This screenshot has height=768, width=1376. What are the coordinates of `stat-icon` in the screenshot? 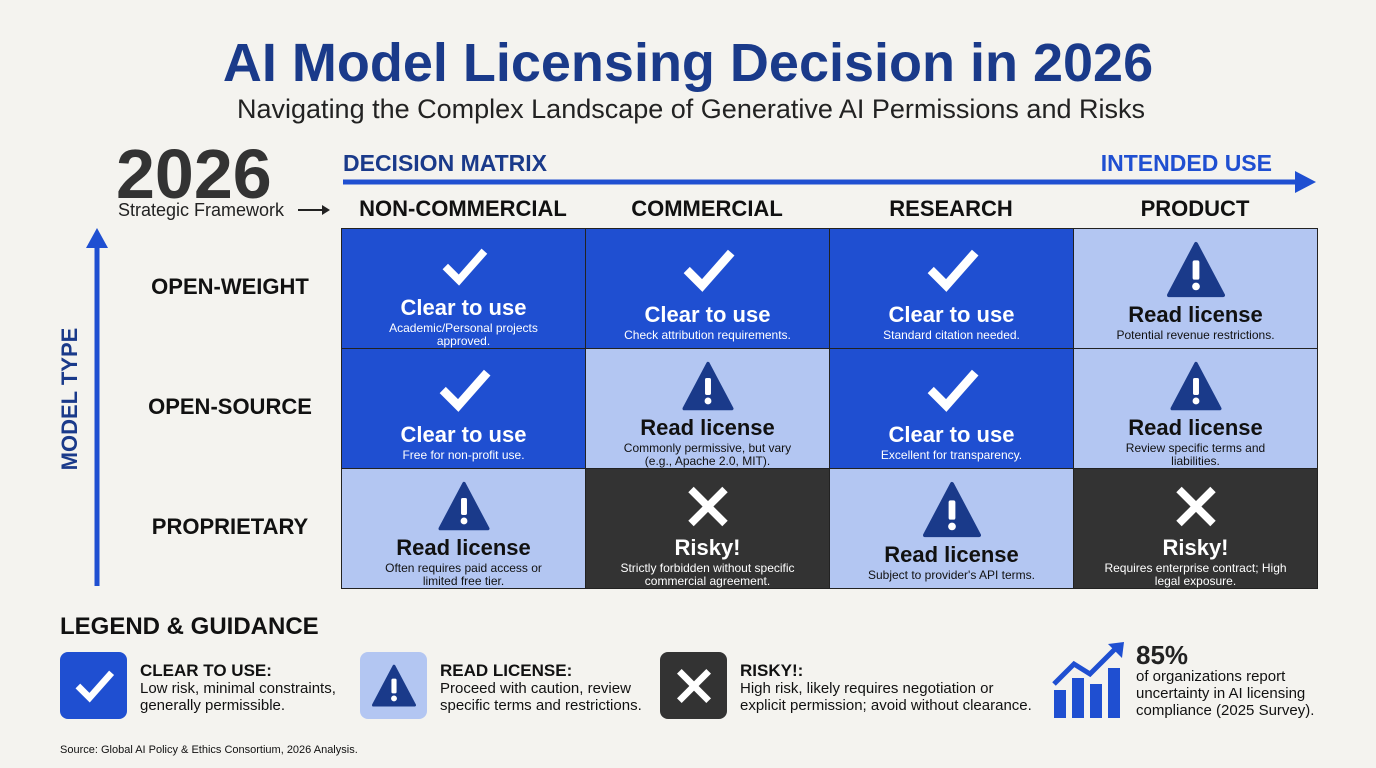 It's located at (1088, 680).